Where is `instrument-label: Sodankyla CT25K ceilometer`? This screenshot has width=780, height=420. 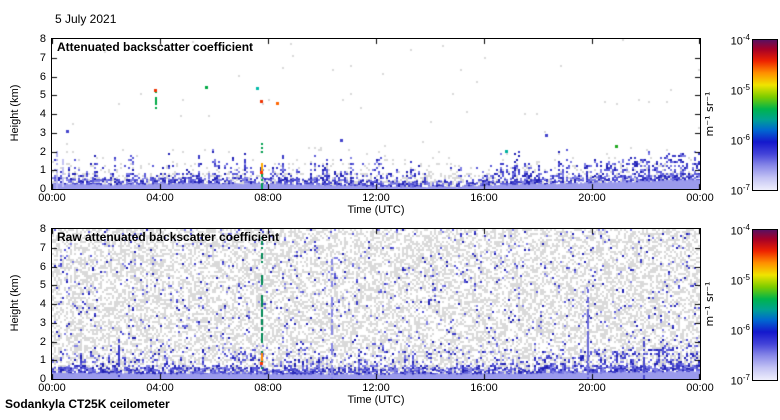 instrument-label: Sodankyla CT25K ceilometer is located at coordinates (87, 404).